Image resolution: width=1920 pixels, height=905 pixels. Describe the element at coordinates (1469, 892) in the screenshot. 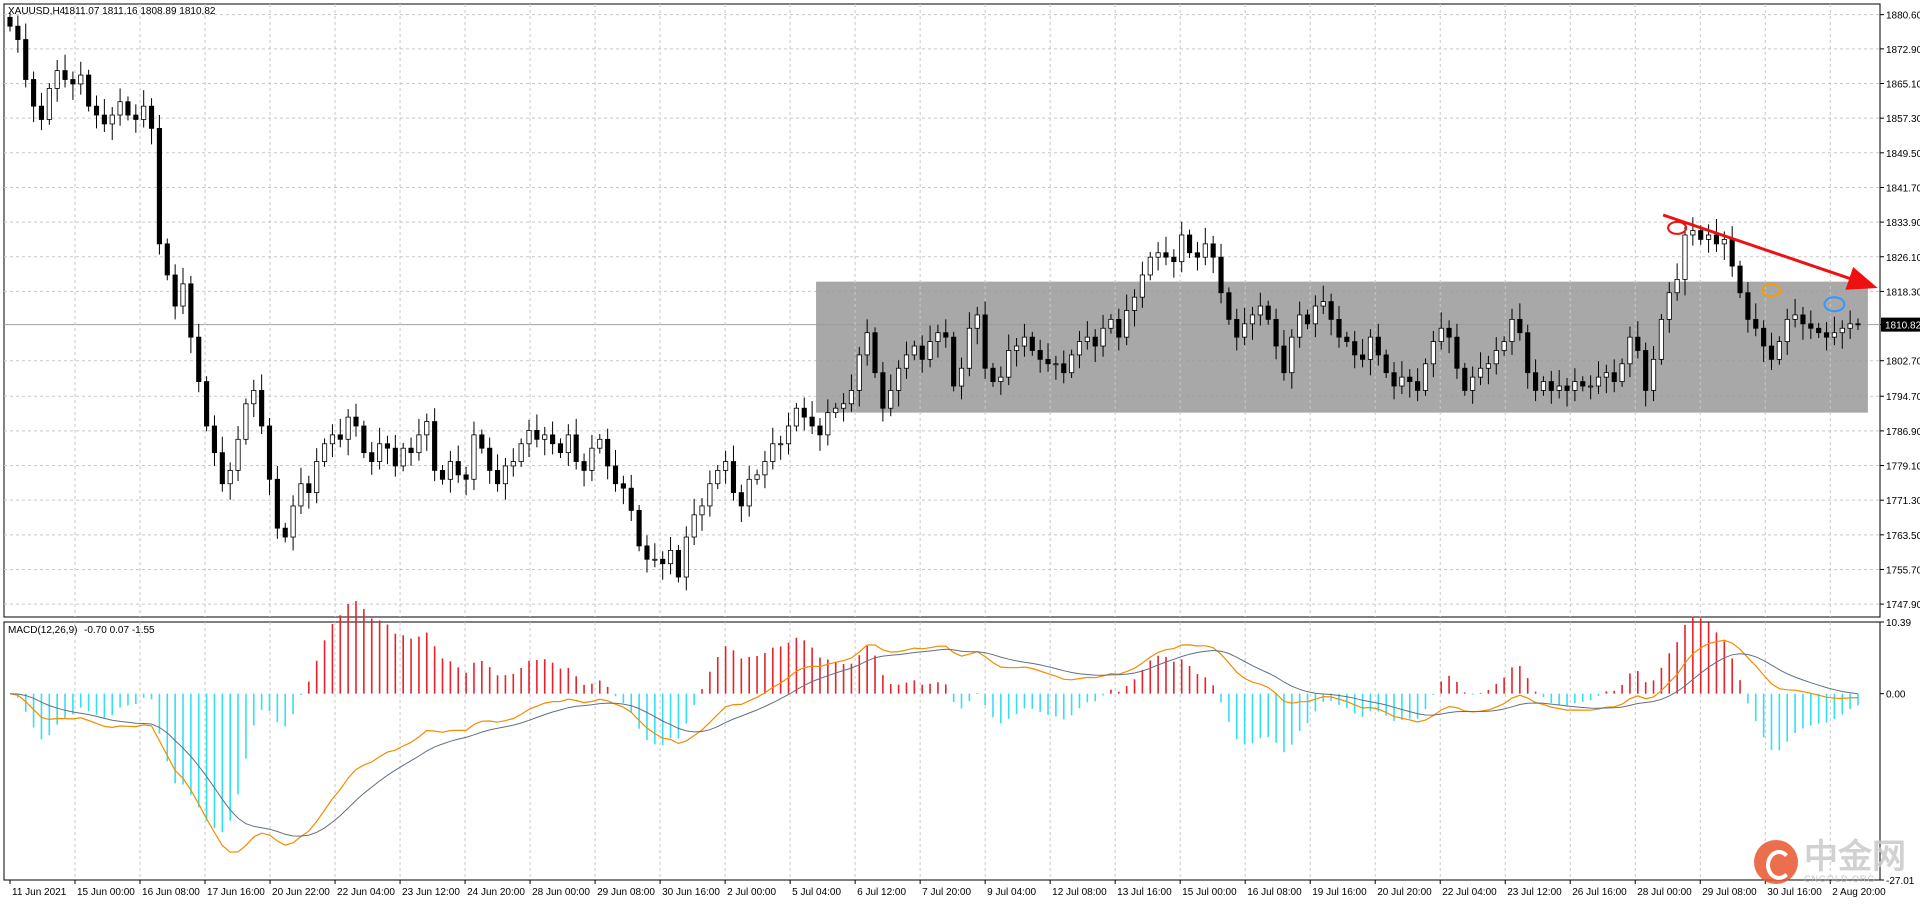

I see `time-tick-label: 22 Jul 04:00` at that location.